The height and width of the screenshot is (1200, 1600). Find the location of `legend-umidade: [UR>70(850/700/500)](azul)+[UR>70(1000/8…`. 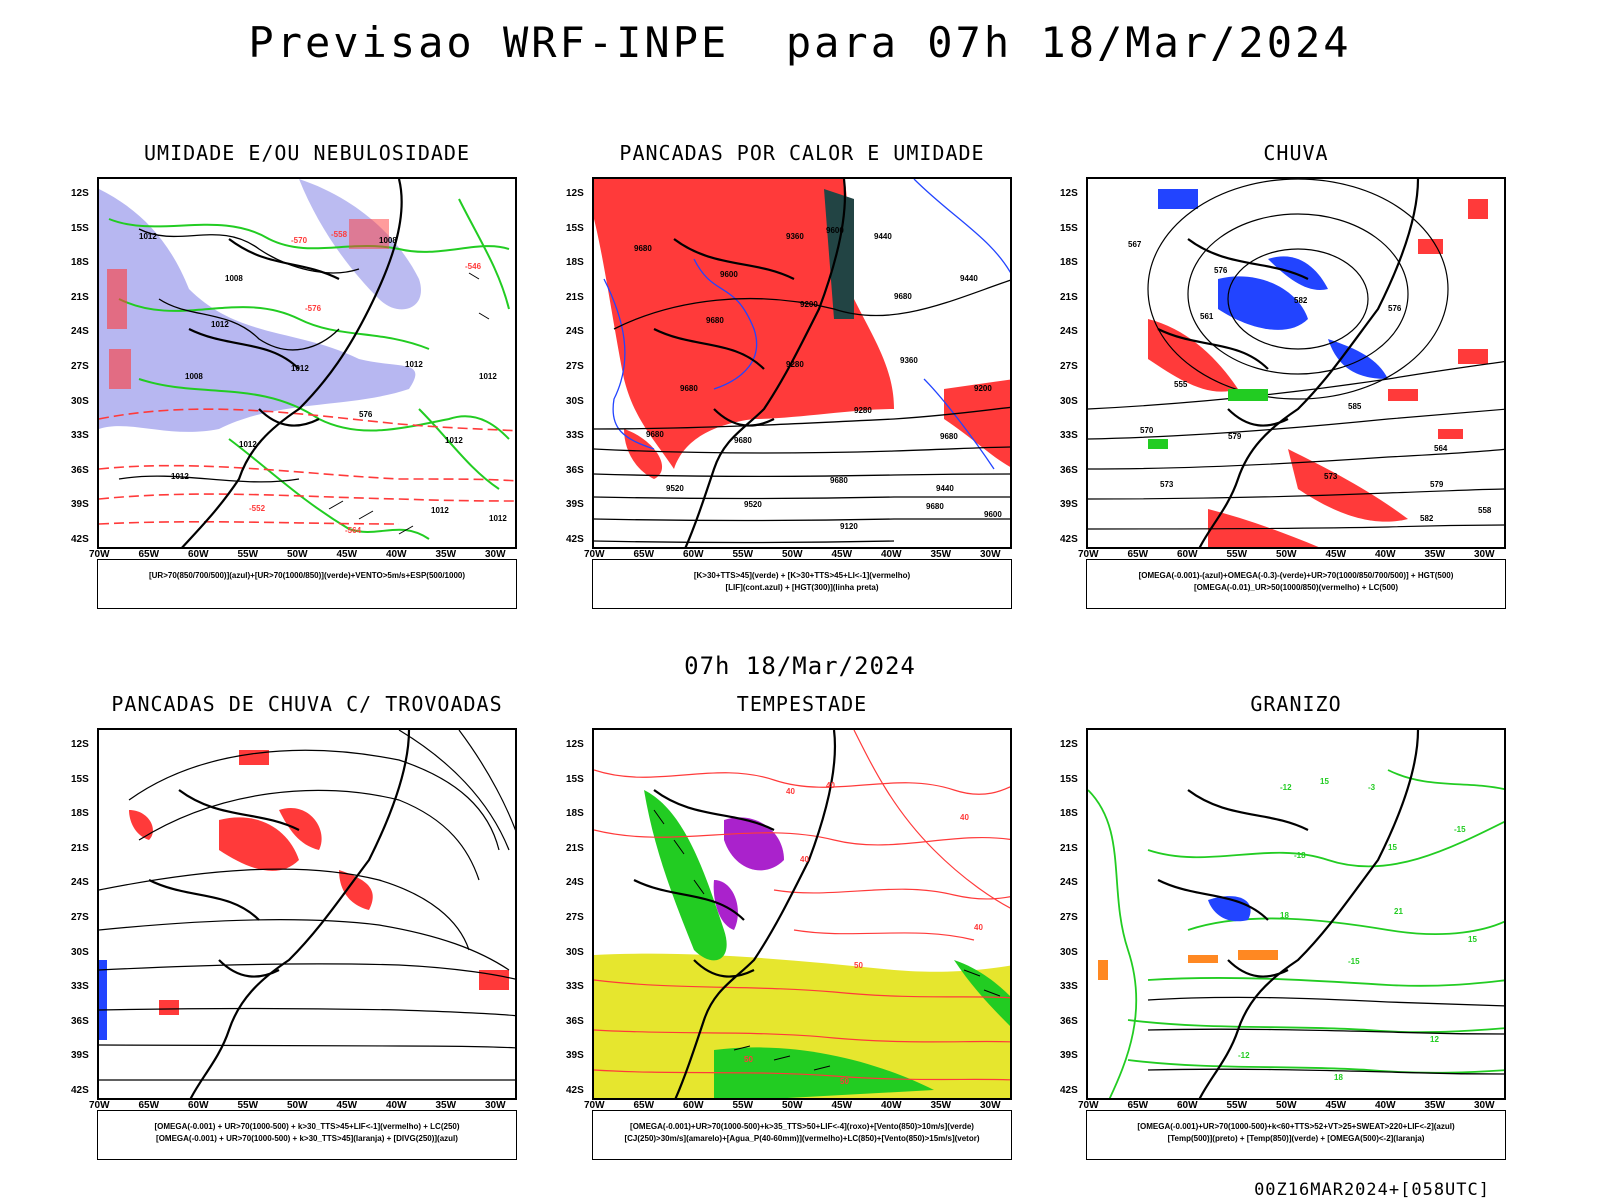

legend-umidade: [UR>70(850/700/500)](azul)+[UR>70(1000/8… is located at coordinates (307, 584).